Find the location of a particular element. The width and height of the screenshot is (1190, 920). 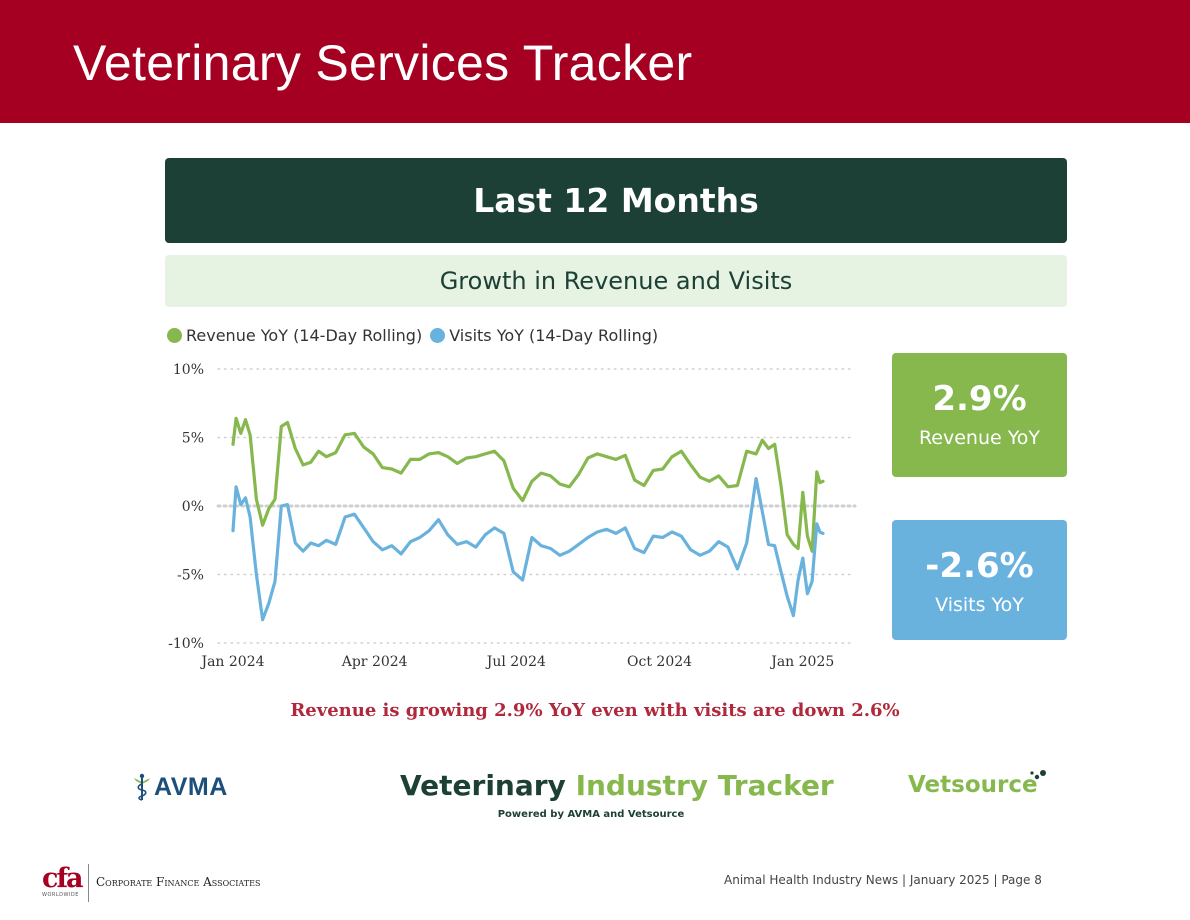

y-tick-label: 5% is located at coordinates (193, 439).